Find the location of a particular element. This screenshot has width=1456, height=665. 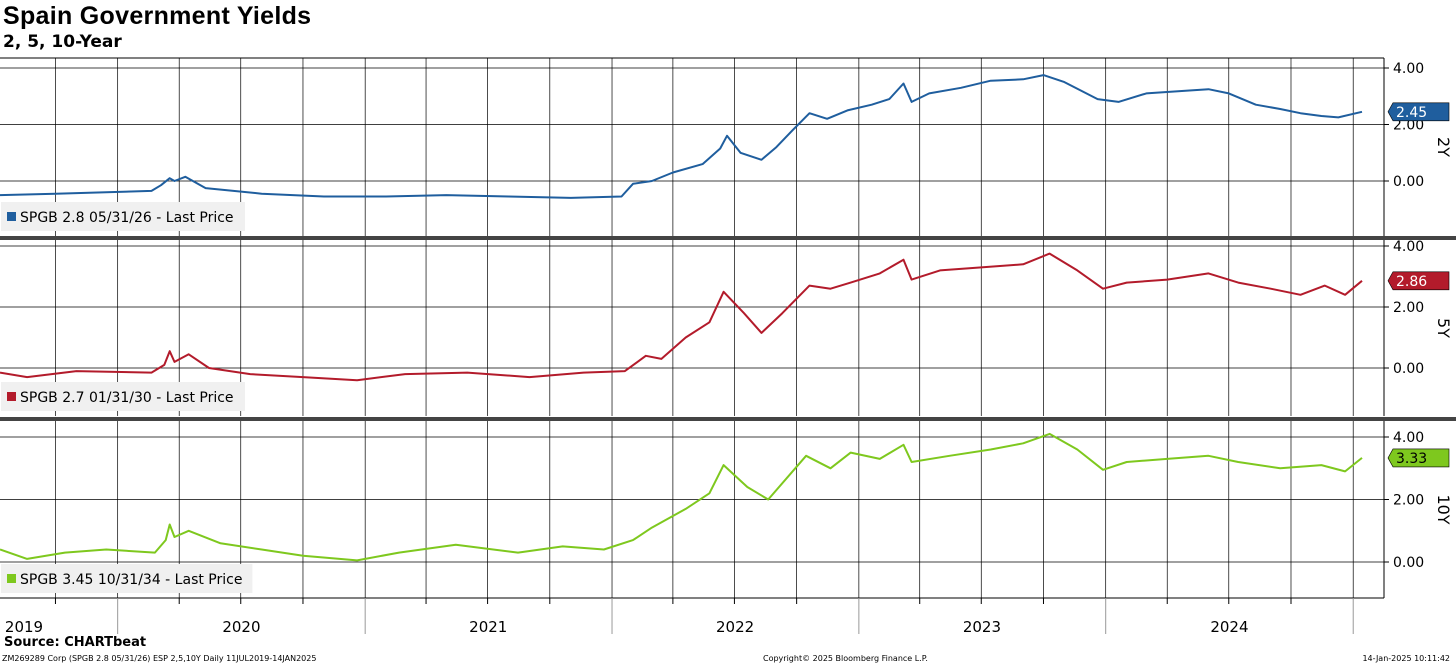

chart-subtitle: 2, 5, 10-Year is located at coordinates (62, 42).